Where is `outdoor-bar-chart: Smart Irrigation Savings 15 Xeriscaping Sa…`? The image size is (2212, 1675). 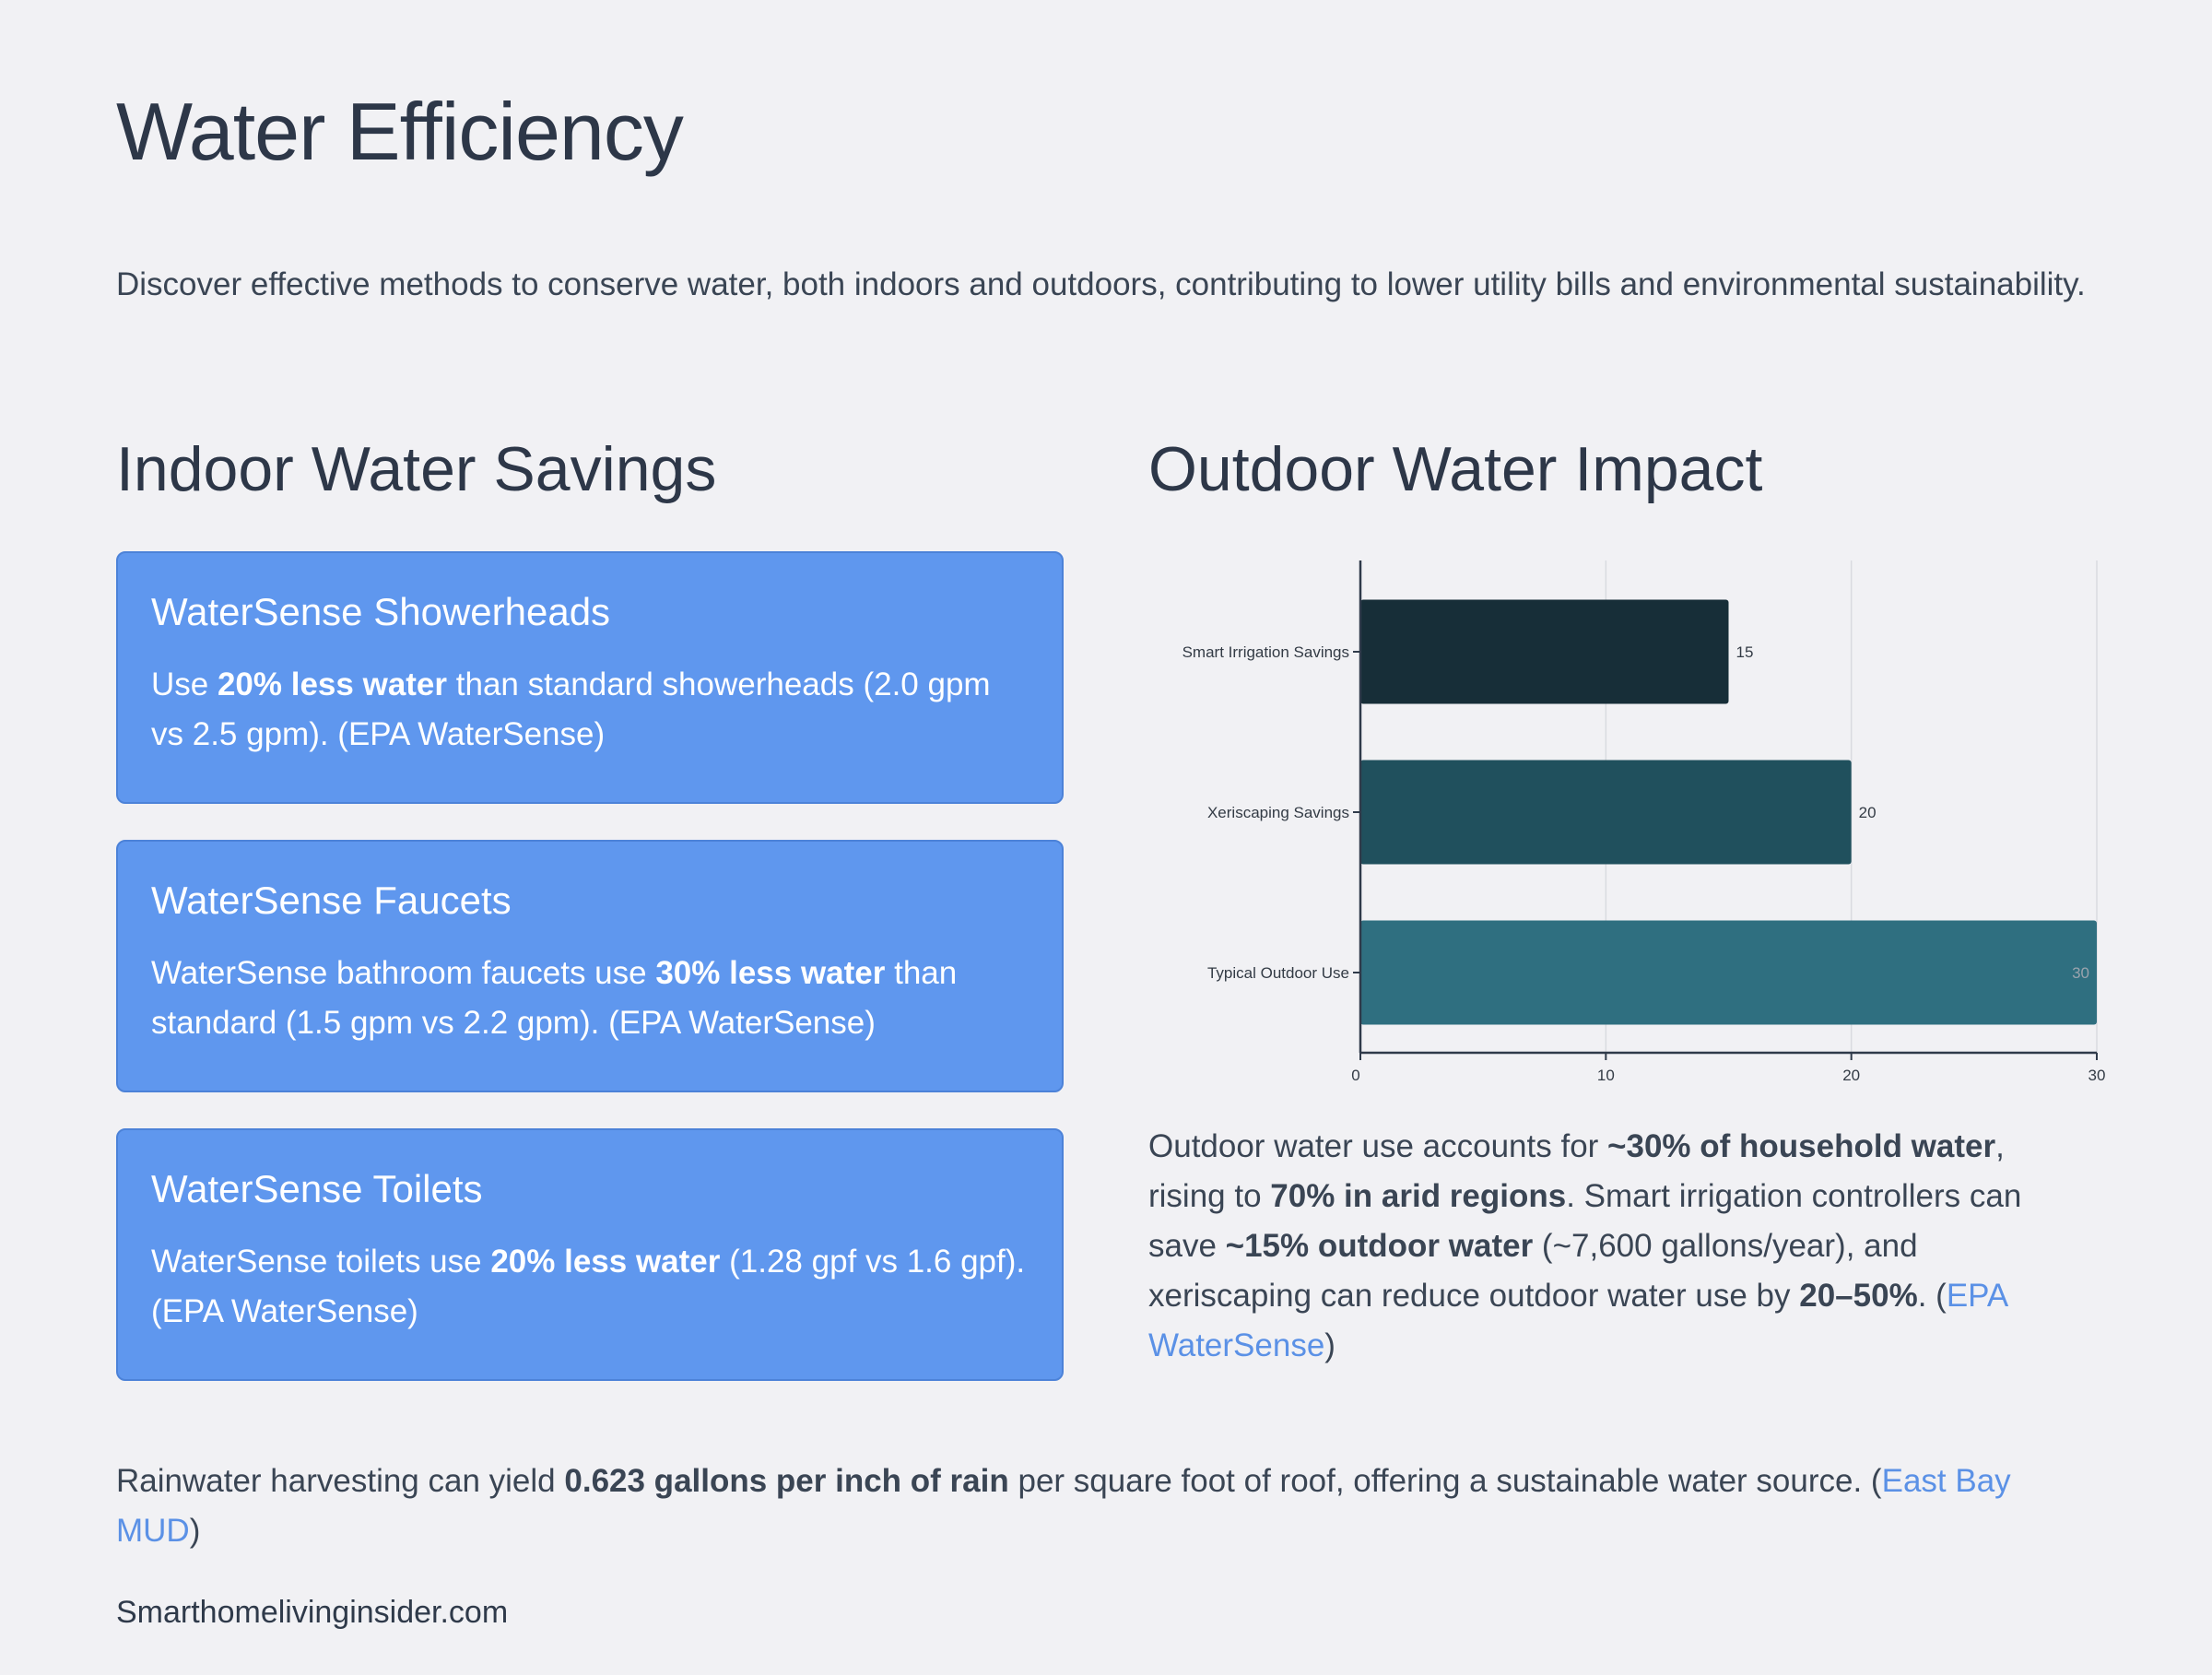
outdoor-bar-chart: Smart Irrigation Savings 15 Xeriscaping Sa… is located at coordinates (1644, 822).